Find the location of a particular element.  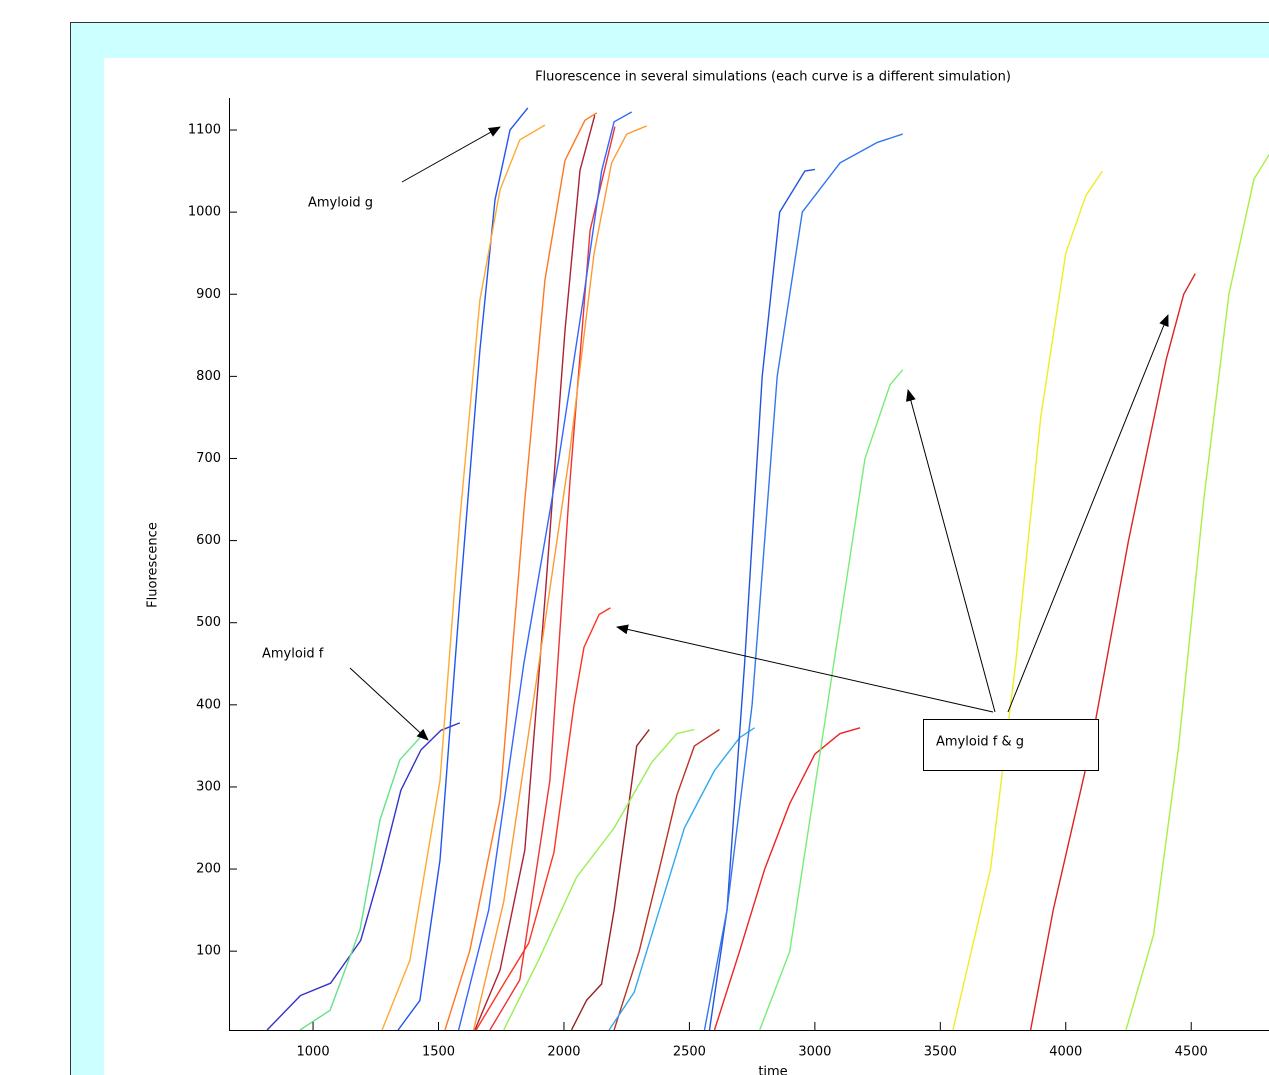

y-tick-label: 500 is located at coordinates (208, 622).